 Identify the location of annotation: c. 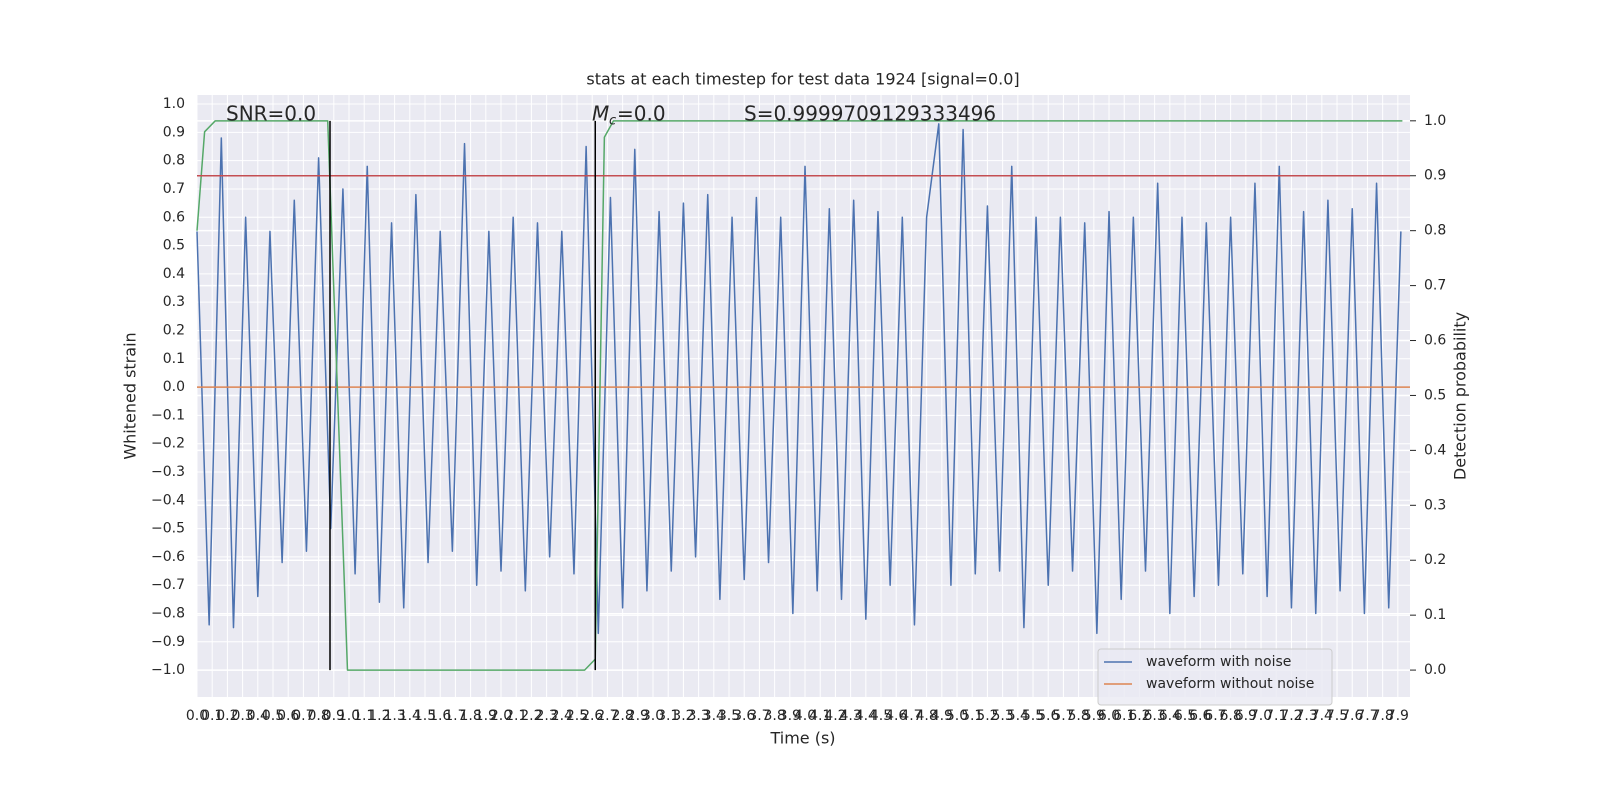
(612, 121).